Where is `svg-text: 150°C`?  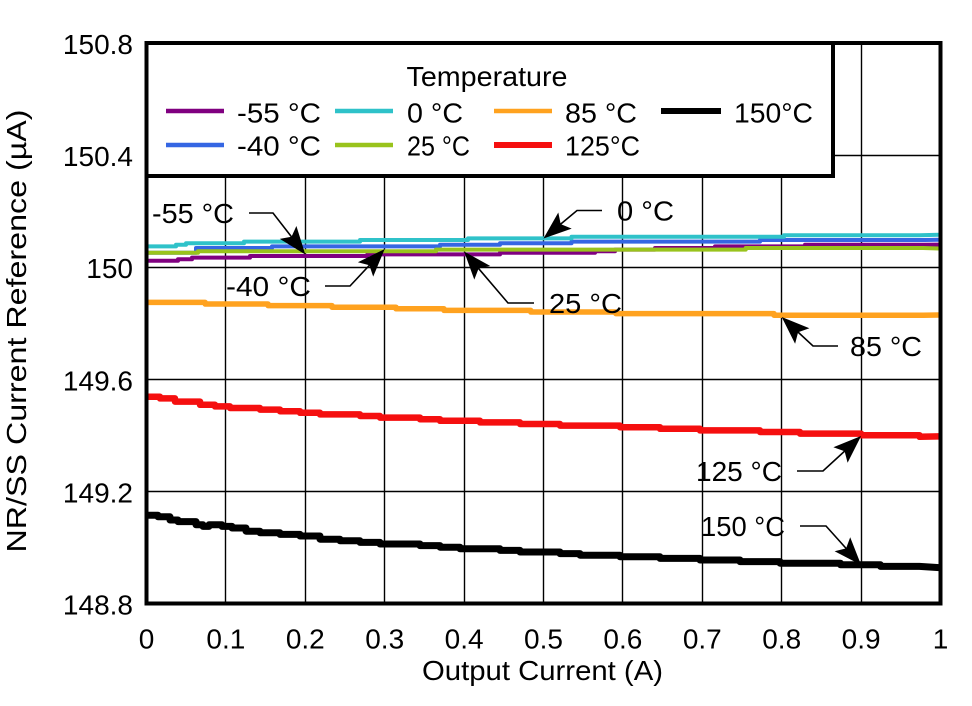 svg-text: 150°C is located at coordinates (773, 113).